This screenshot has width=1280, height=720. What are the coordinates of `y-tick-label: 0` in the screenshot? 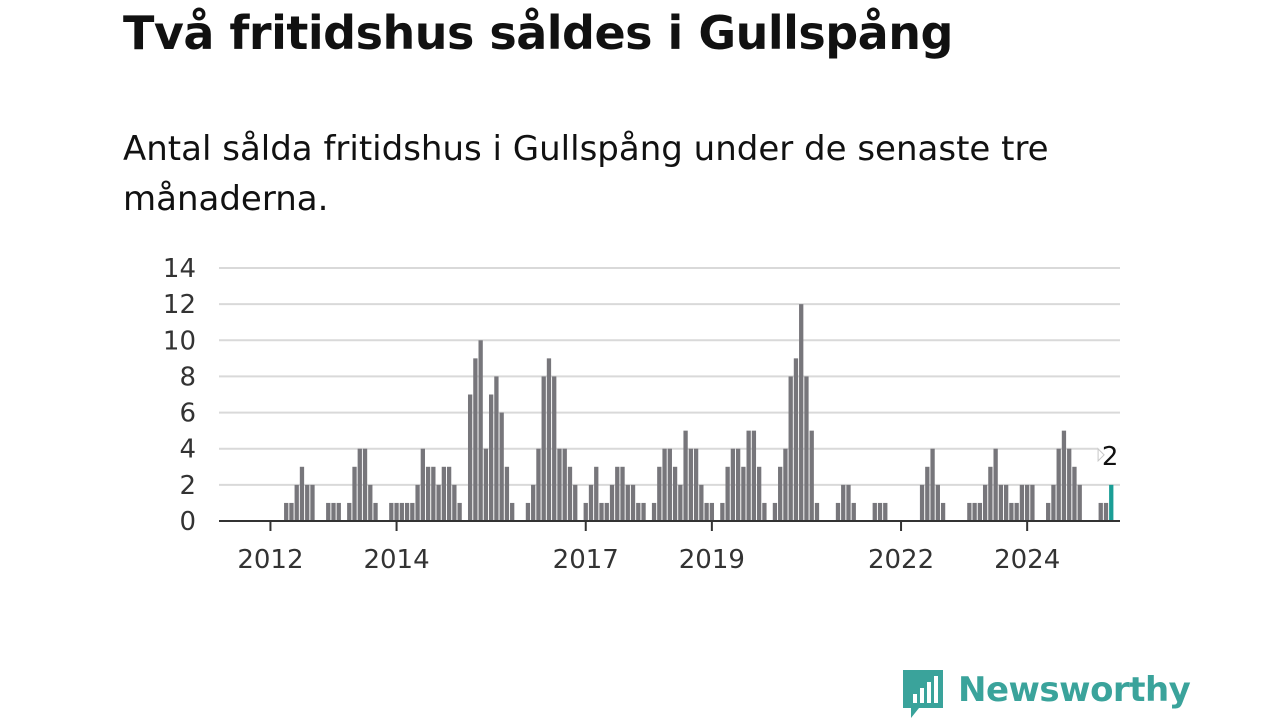 It's located at (187, 522).